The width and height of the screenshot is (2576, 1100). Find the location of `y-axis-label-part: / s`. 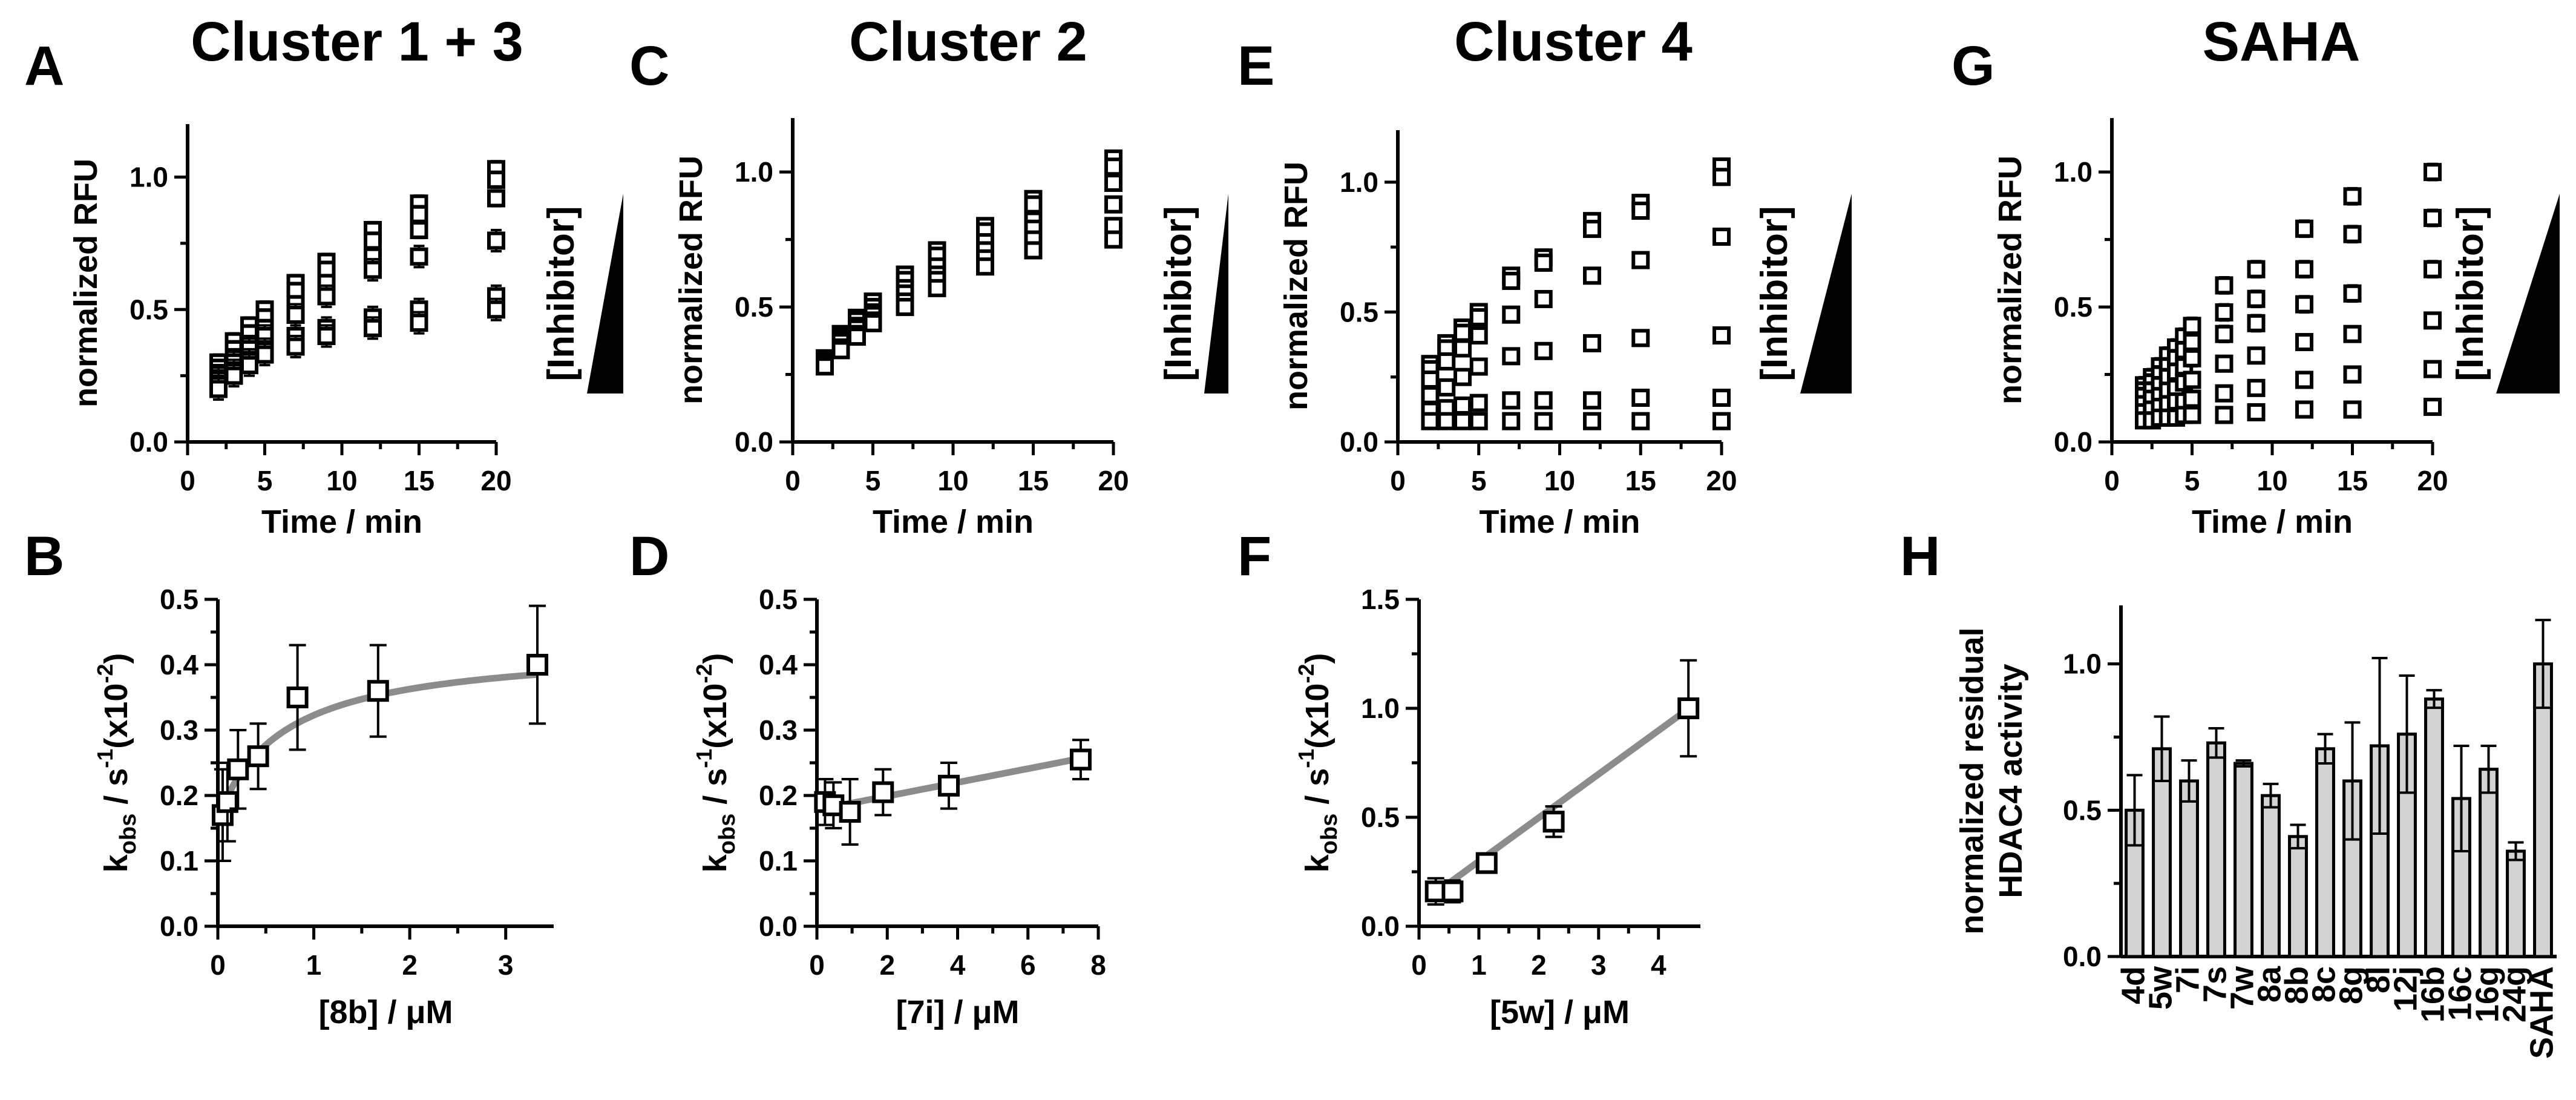

y-axis-label-part: / s is located at coordinates (1317, 791).